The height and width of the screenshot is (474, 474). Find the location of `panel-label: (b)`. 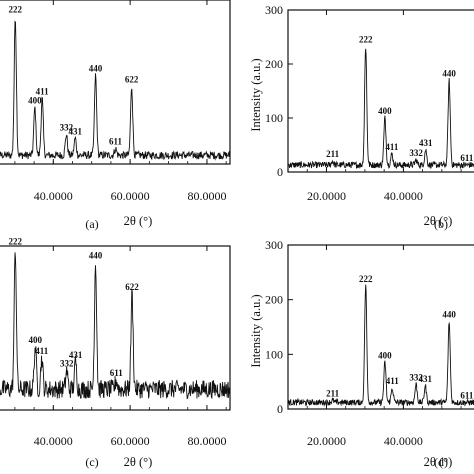

panel-label: (b) is located at coordinates (441, 224).